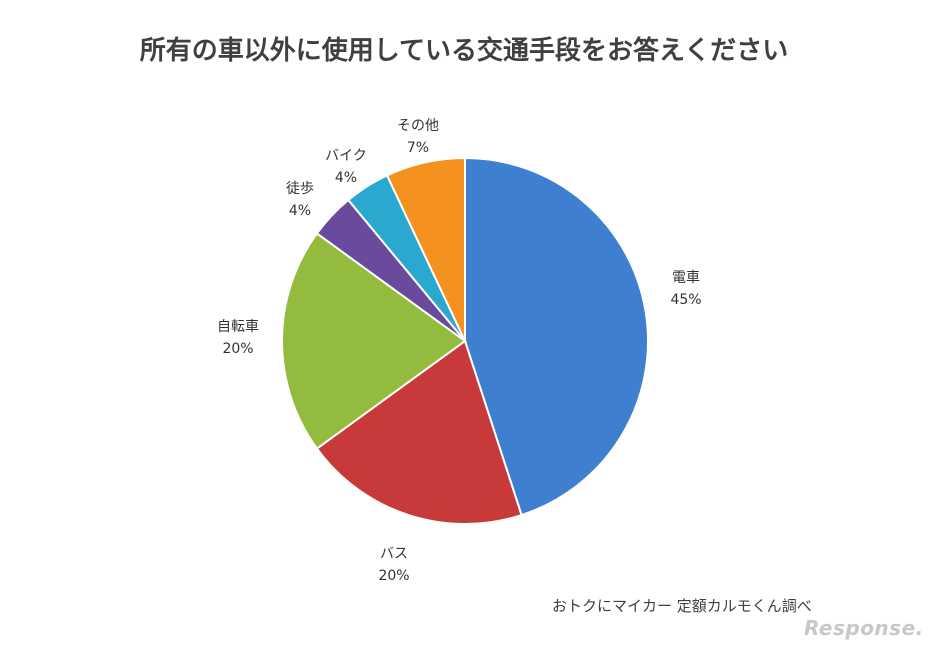 This screenshot has height=649, width=928. Describe the element at coordinates (682, 606) in the screenshot. I see `source-note: おトクにマイカー 定額カルモくん調べ` at that location.